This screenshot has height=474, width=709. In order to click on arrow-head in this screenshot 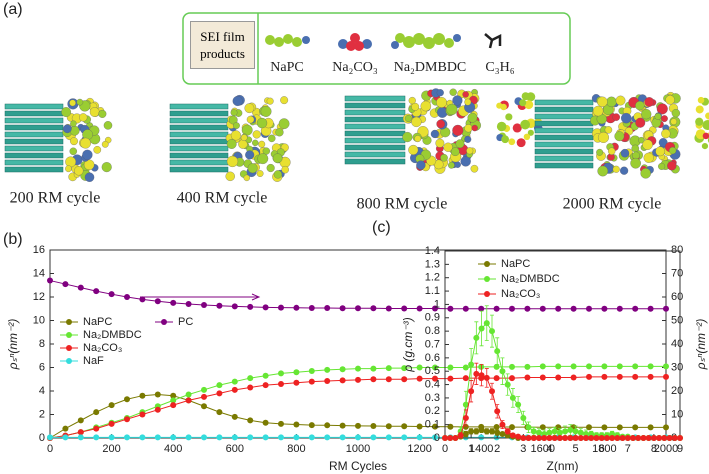, I will do `click(256, 297)`.